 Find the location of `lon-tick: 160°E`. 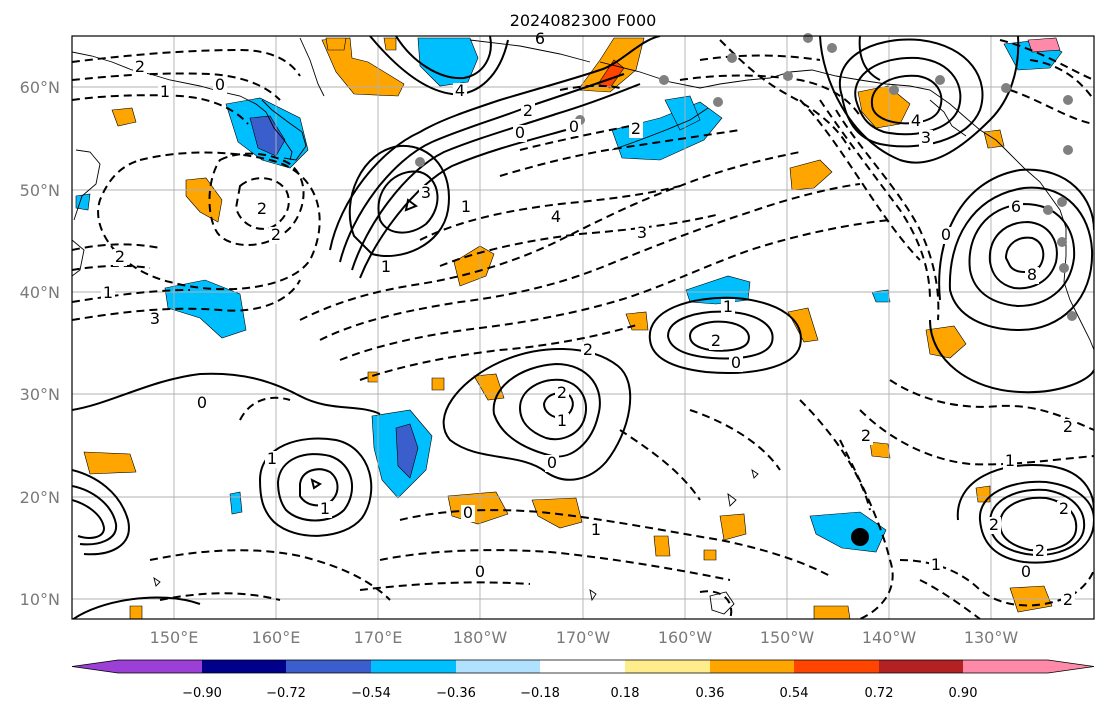

lon-tick: 160°E is located at coordinates (276, 637).